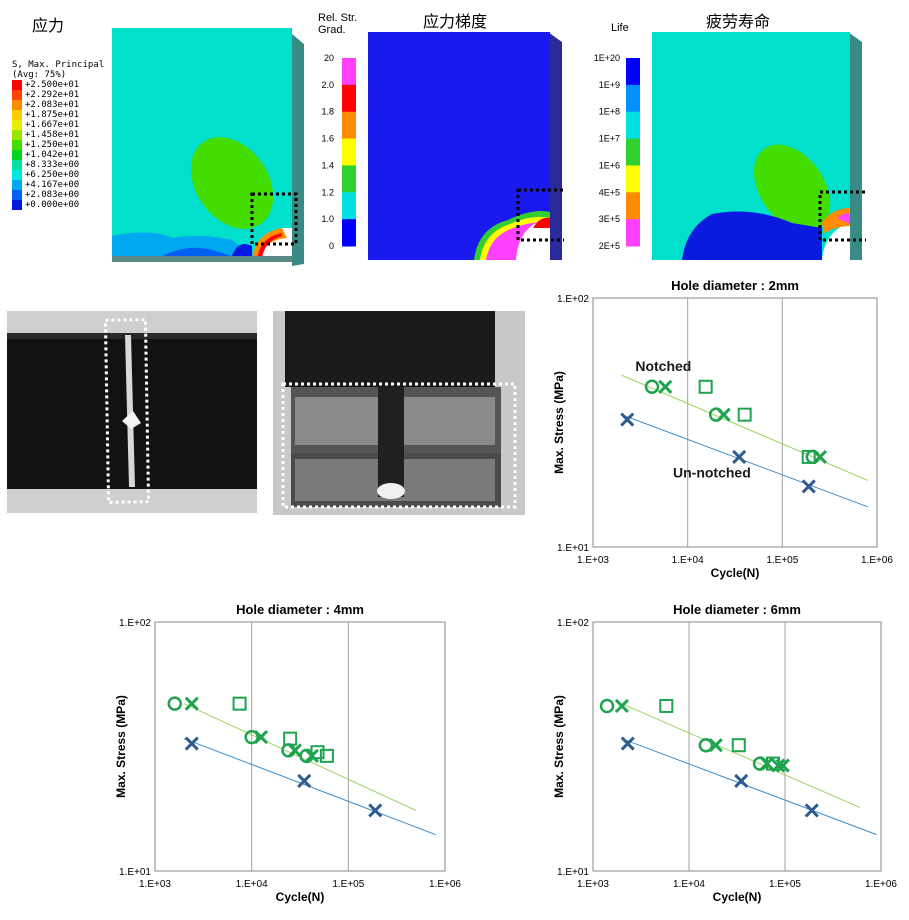 This screenshot has width=909, height=920. Describe the element at coordinates (327, 139) in the screenshot. I see `gradient-colorbar-tick: 1.6` at that location.